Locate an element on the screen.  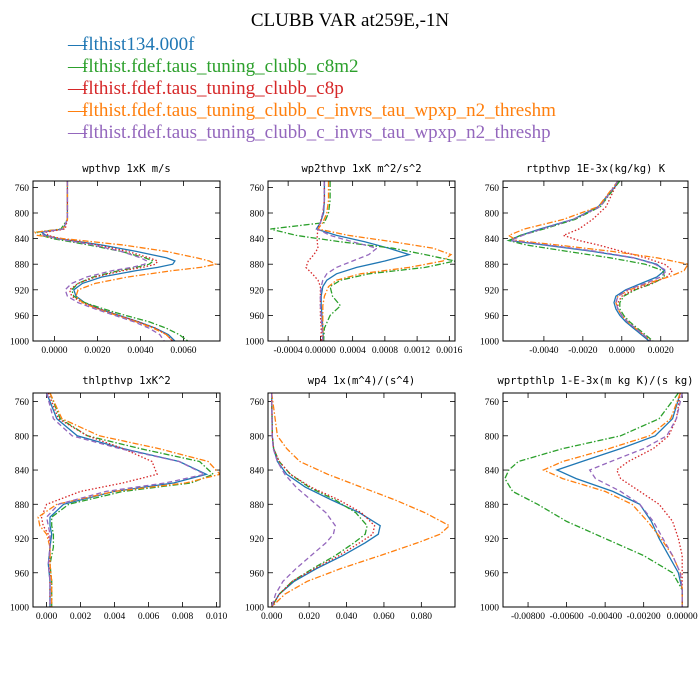
x-tick-label: 0.008 is located at coordinates (183, 617).